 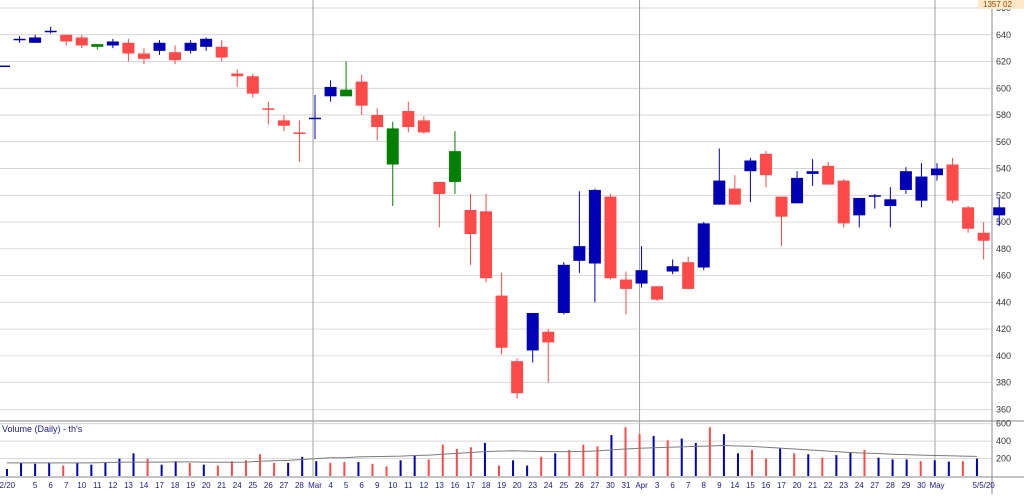 I want to click on volume-tick-label: 600, so click(x=1003, y=424).